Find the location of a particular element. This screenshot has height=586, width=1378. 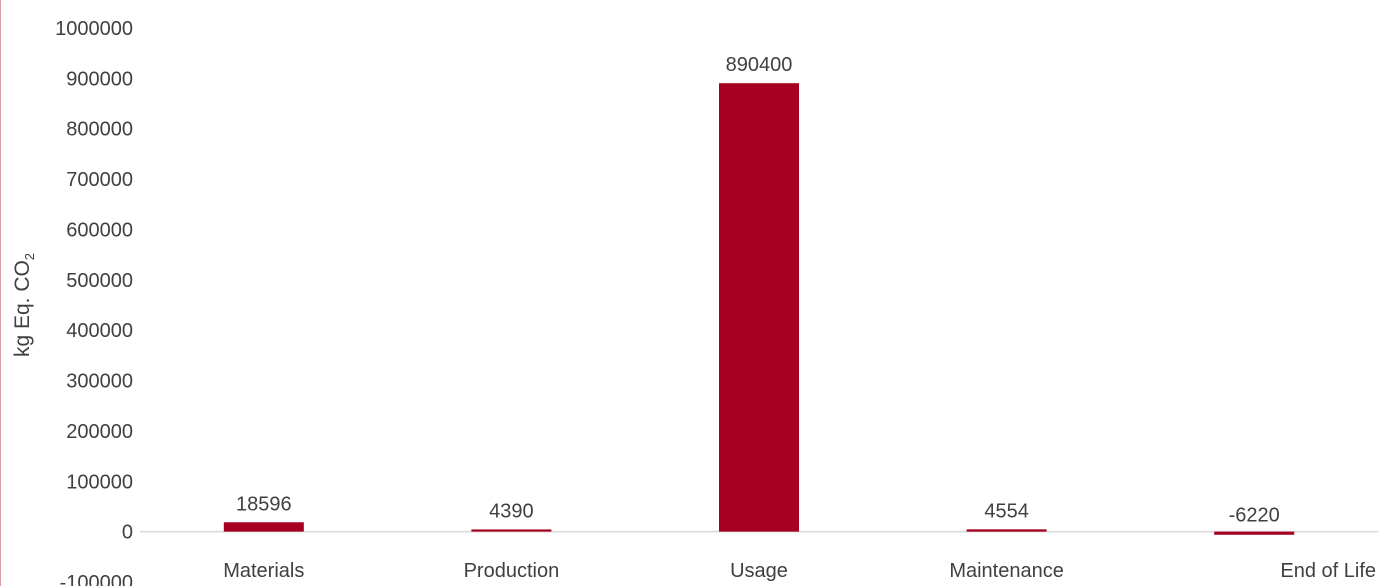

y-tick-label: 1000000 is located at coordinates (94, 29).